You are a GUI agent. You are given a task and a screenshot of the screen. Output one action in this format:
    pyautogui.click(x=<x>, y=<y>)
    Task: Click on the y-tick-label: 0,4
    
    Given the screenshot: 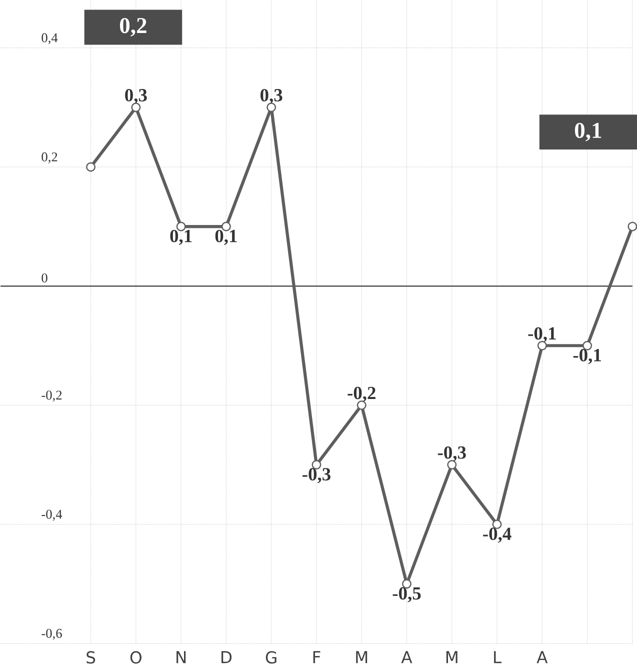 What is the action you would take?
    pyautogui.click(x=50, y=38)
    